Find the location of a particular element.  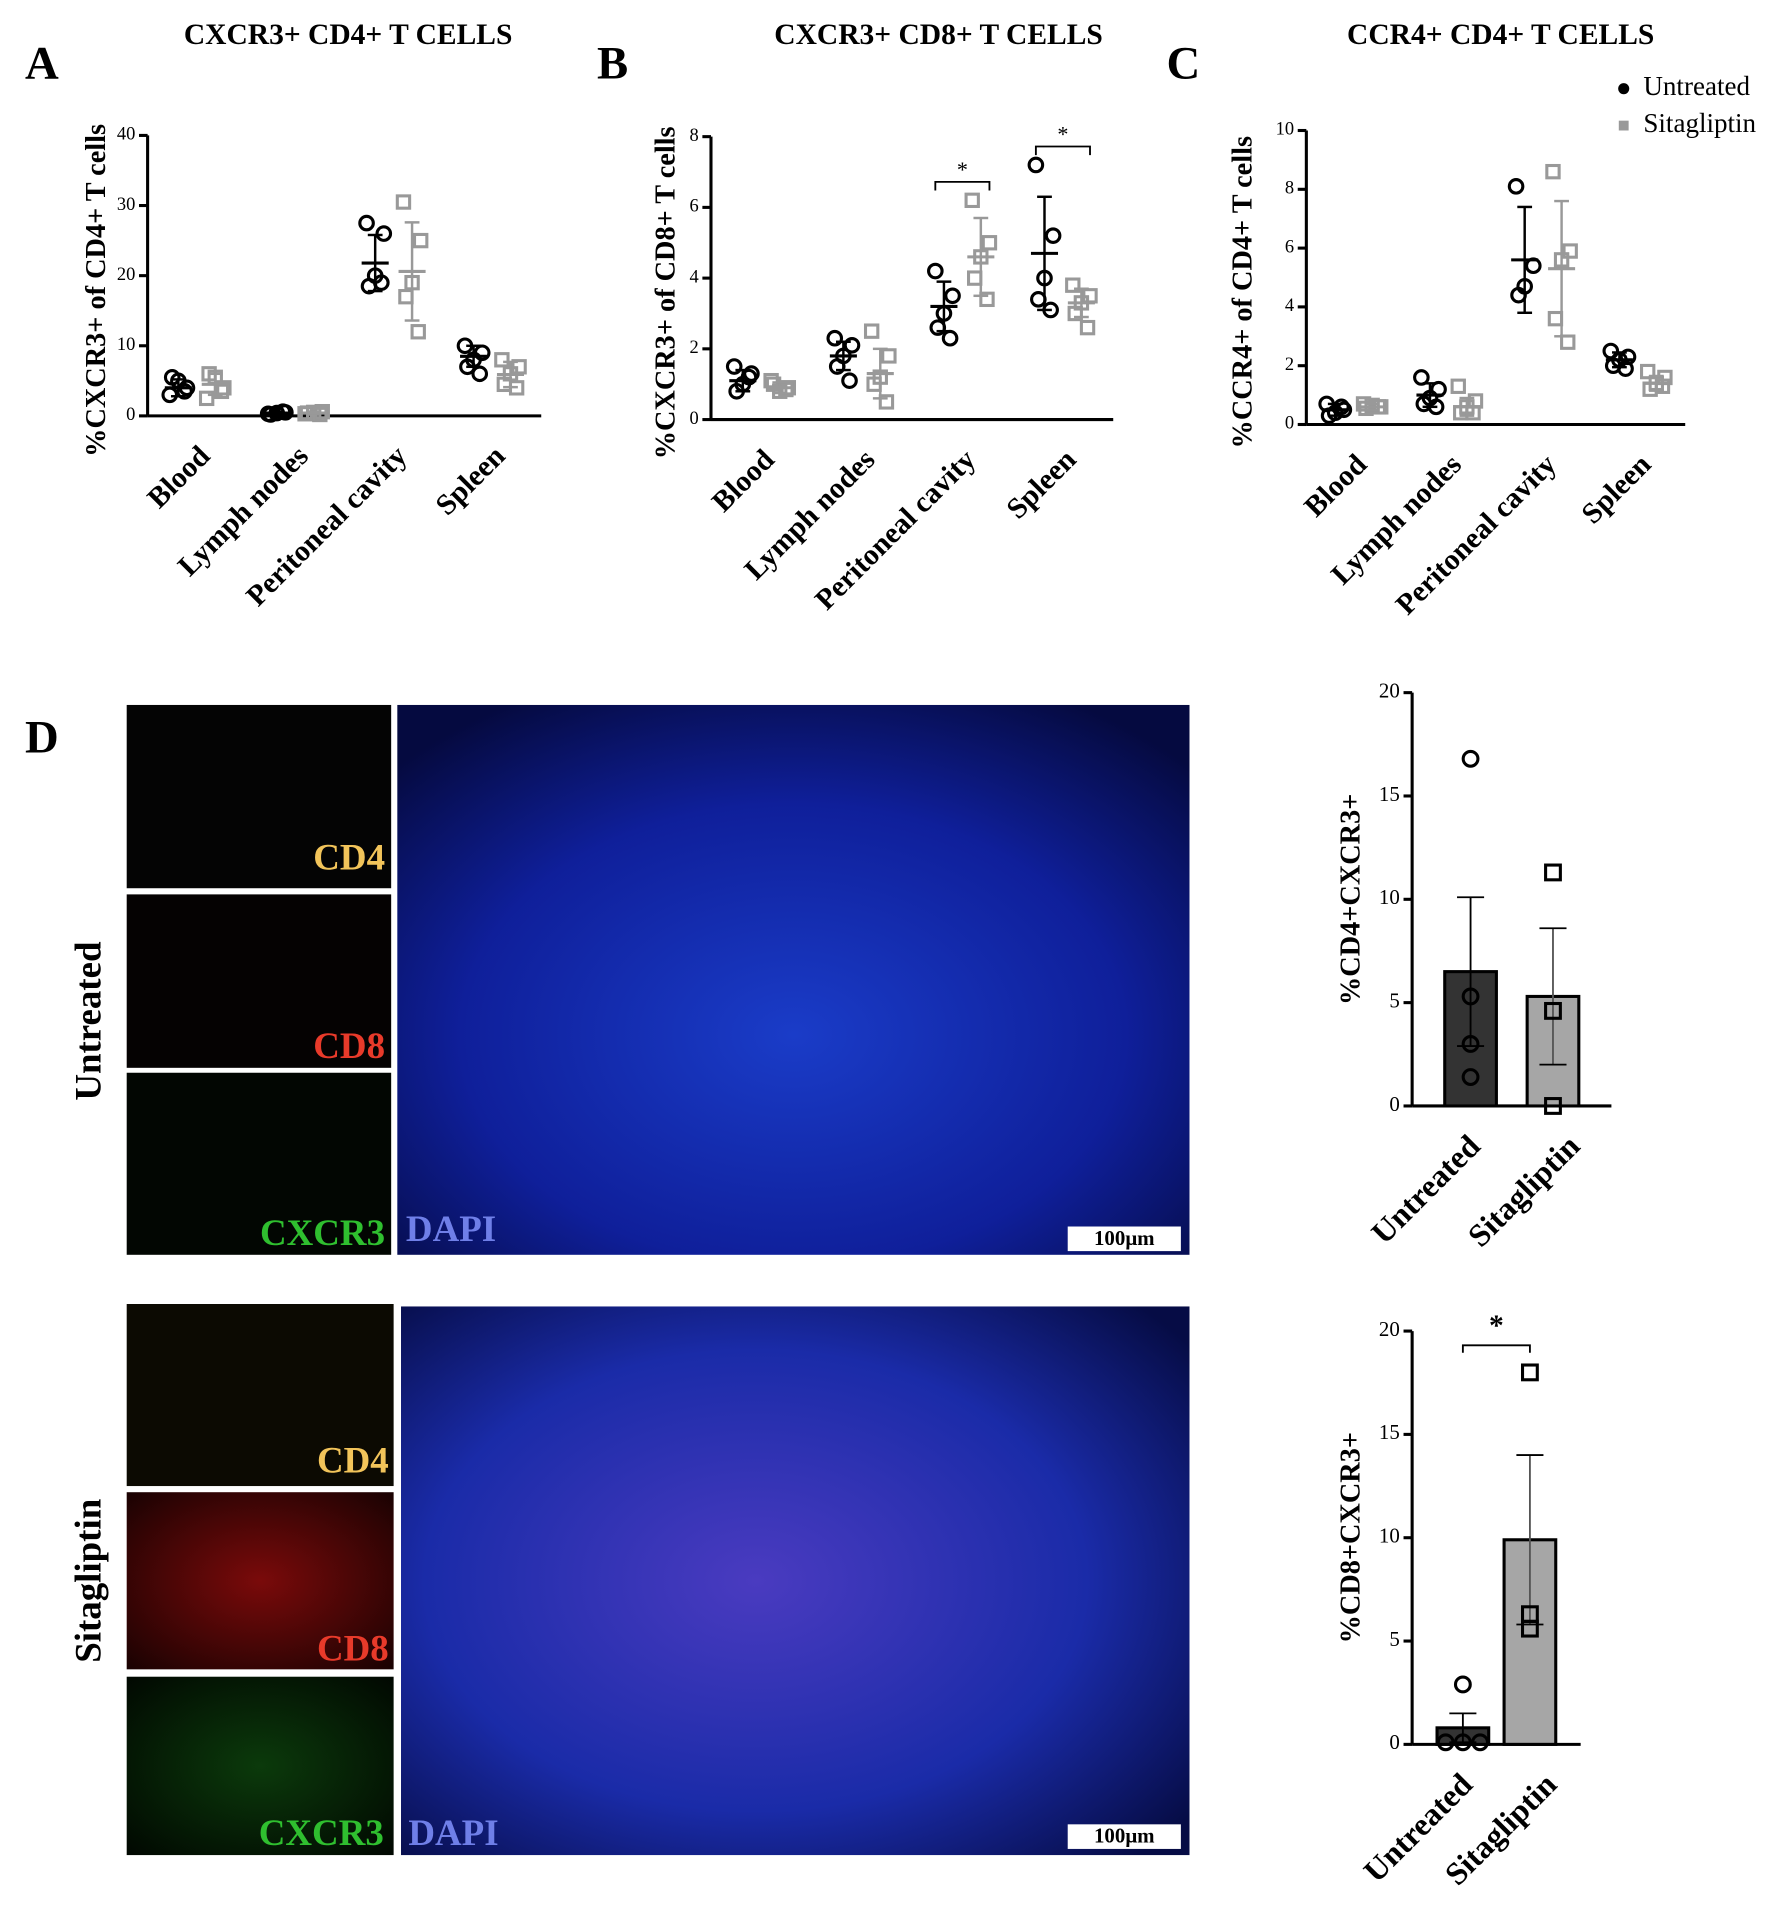

y-tick-label: 40 is located at coordinates (126, 134).